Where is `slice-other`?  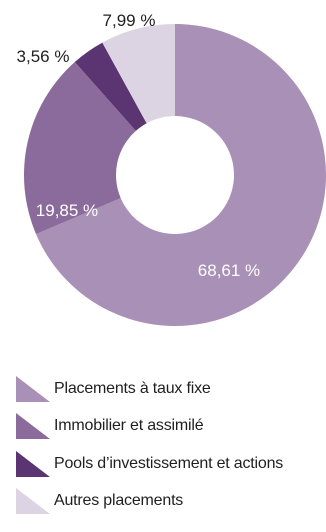
slice-other is located at coordinates (138, 74).